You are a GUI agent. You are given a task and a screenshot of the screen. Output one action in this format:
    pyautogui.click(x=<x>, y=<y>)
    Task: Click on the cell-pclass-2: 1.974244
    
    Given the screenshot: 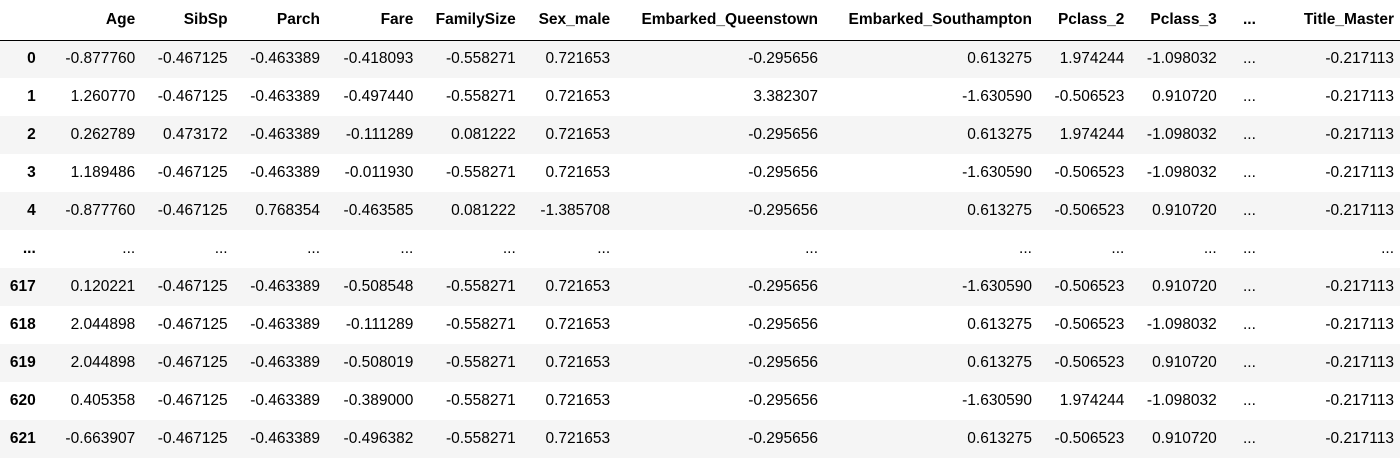 What is the action you would take?
    pyautogui.click(x=1092, y=59)
    